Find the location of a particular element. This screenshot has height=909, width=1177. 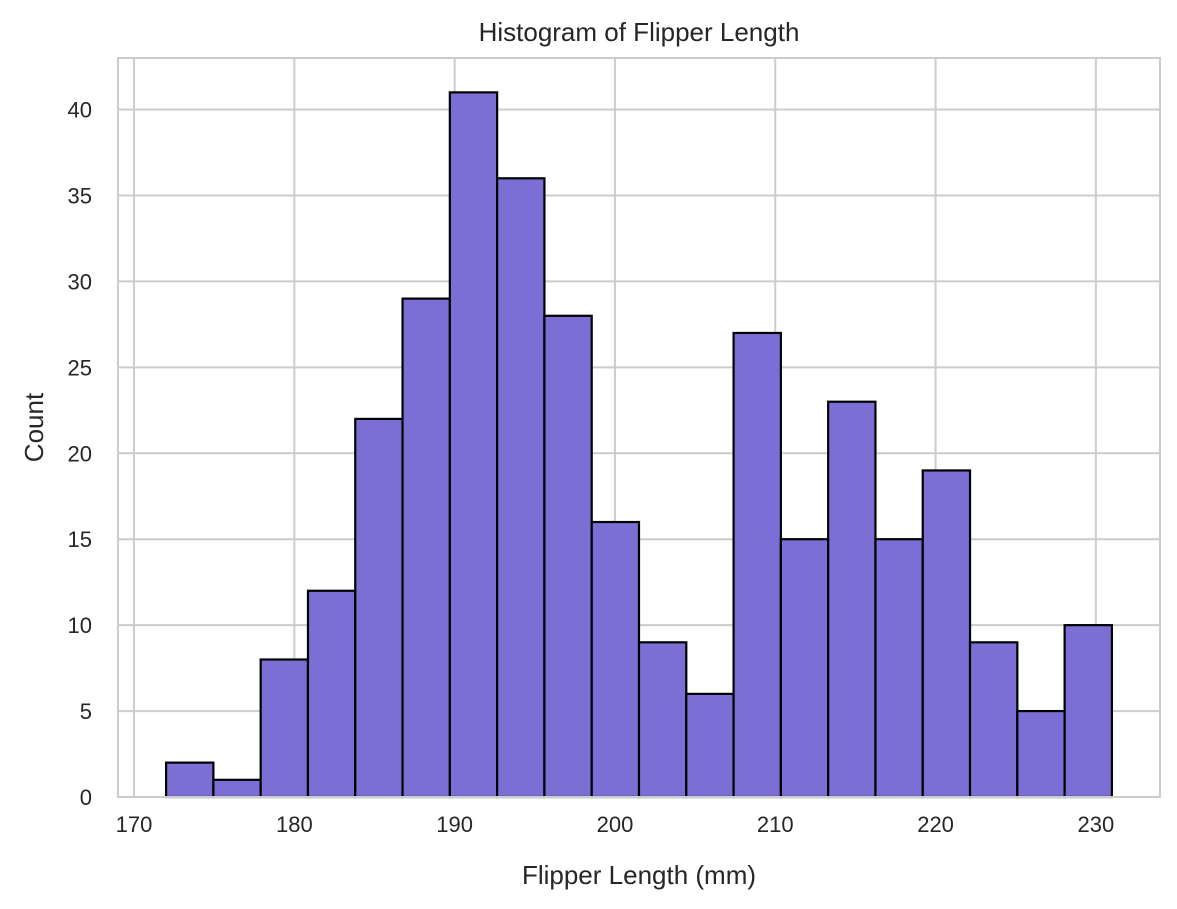

y-tick-label: 25 is located at coordinates (80, 367).